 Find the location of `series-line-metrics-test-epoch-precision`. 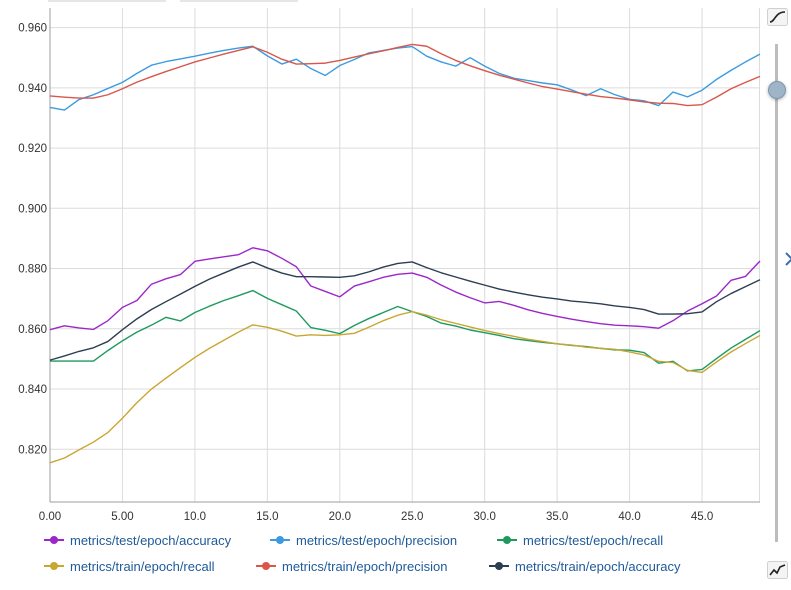

series-line-metrics-test-epoch-precision is located at coordinates (405, 78).